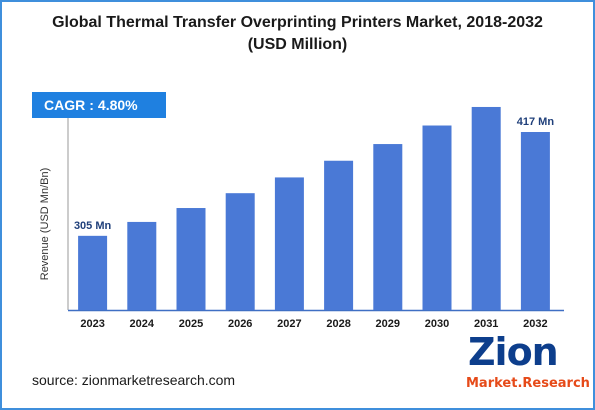 The image size is (595, 410). I want to click on cagr-label: CAGR, so click(65, 105).